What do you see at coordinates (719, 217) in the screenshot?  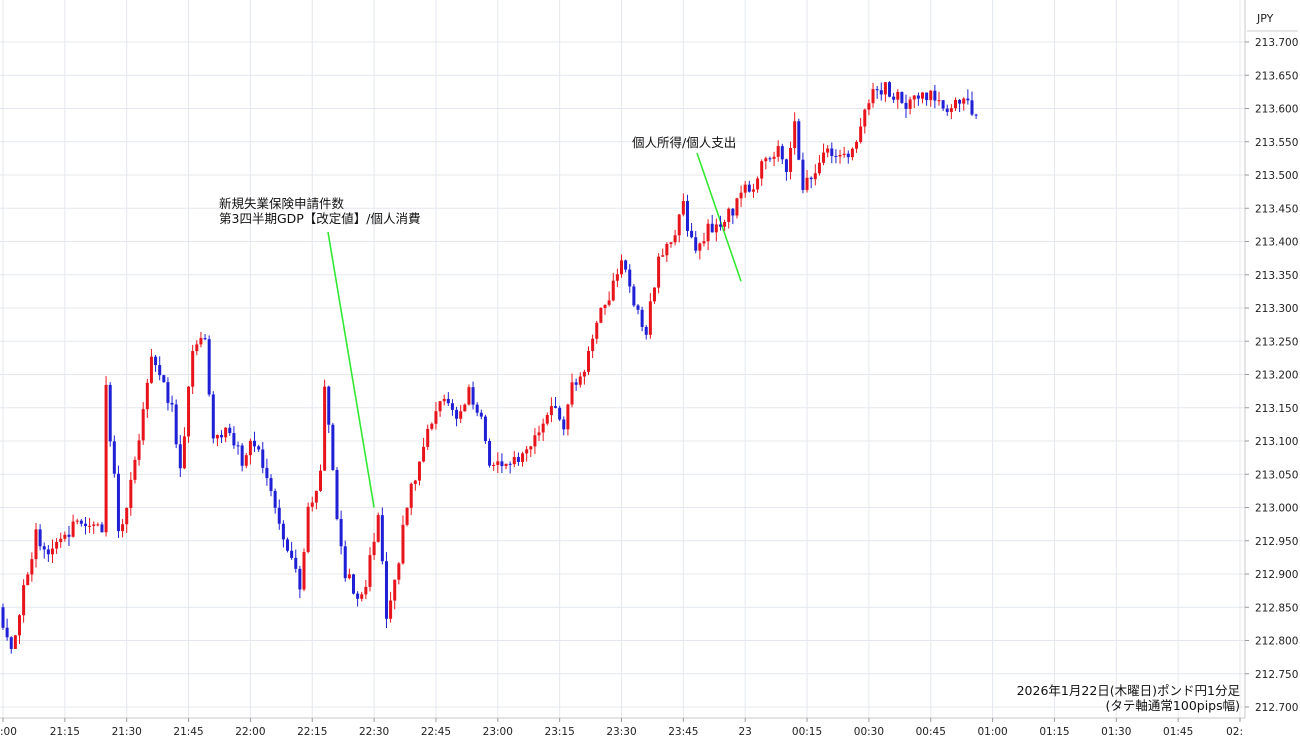 I see `annotation-leader-line` at bounding box center [719, 217].